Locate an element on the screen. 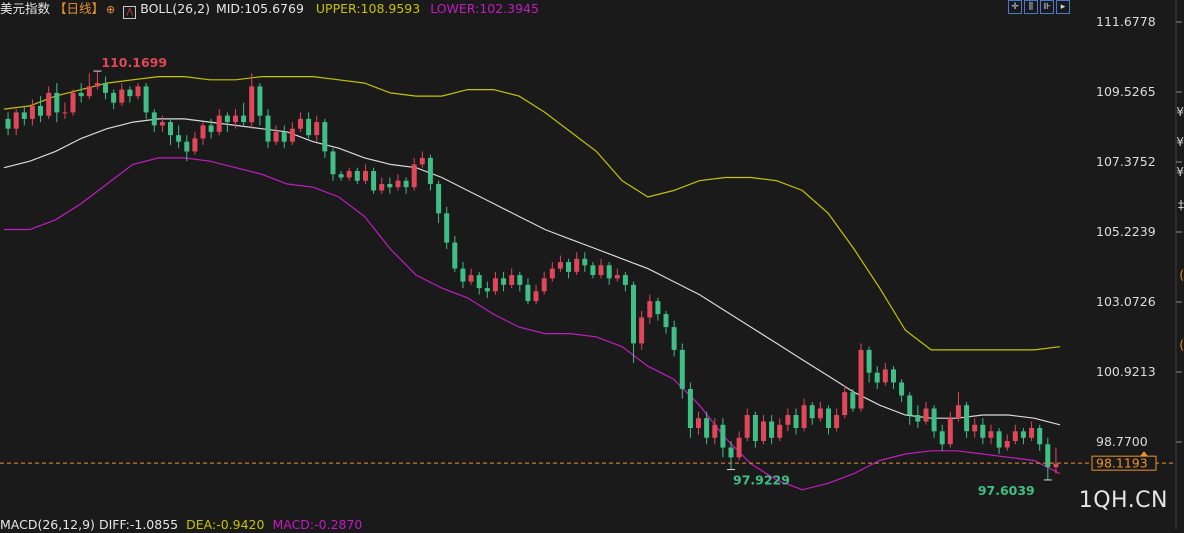 The height and width of the screenshot is (533, 1184). side-label-5: ( is located at coordinates (1181, 275).